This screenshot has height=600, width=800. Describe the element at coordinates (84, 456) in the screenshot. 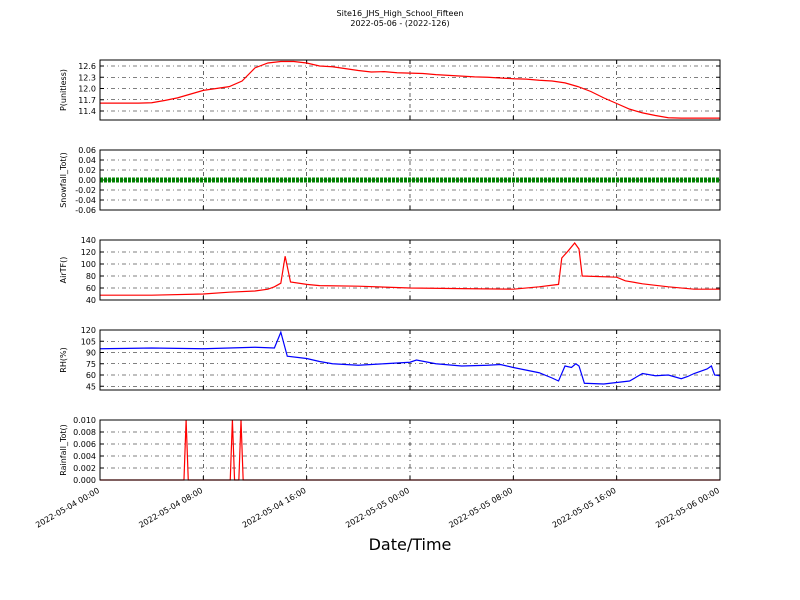

I see `y-tick-label: 0.004` at that location.